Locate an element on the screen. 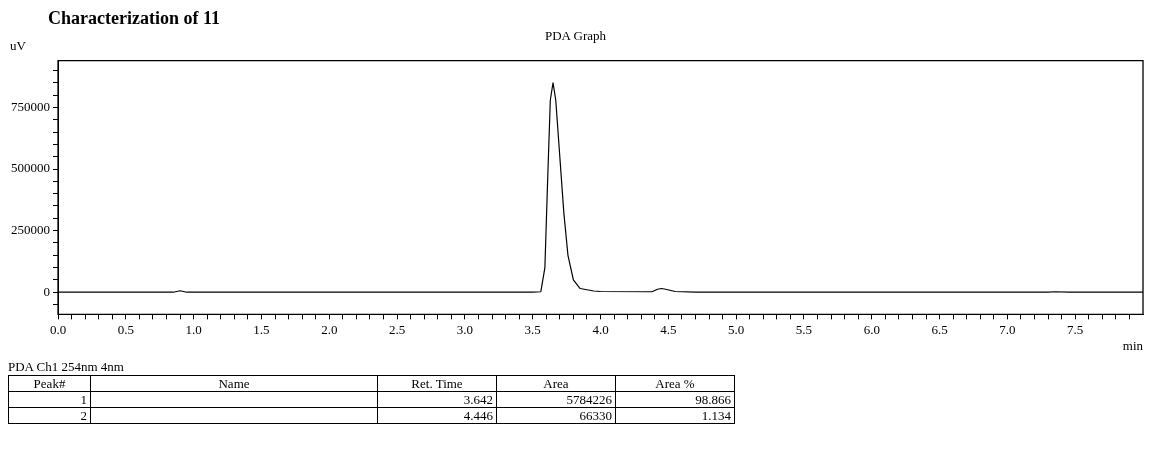 The height and width of the screenshot is (472, 1155). x-tick-label: 6.0 is located at coordinates (871, 329).